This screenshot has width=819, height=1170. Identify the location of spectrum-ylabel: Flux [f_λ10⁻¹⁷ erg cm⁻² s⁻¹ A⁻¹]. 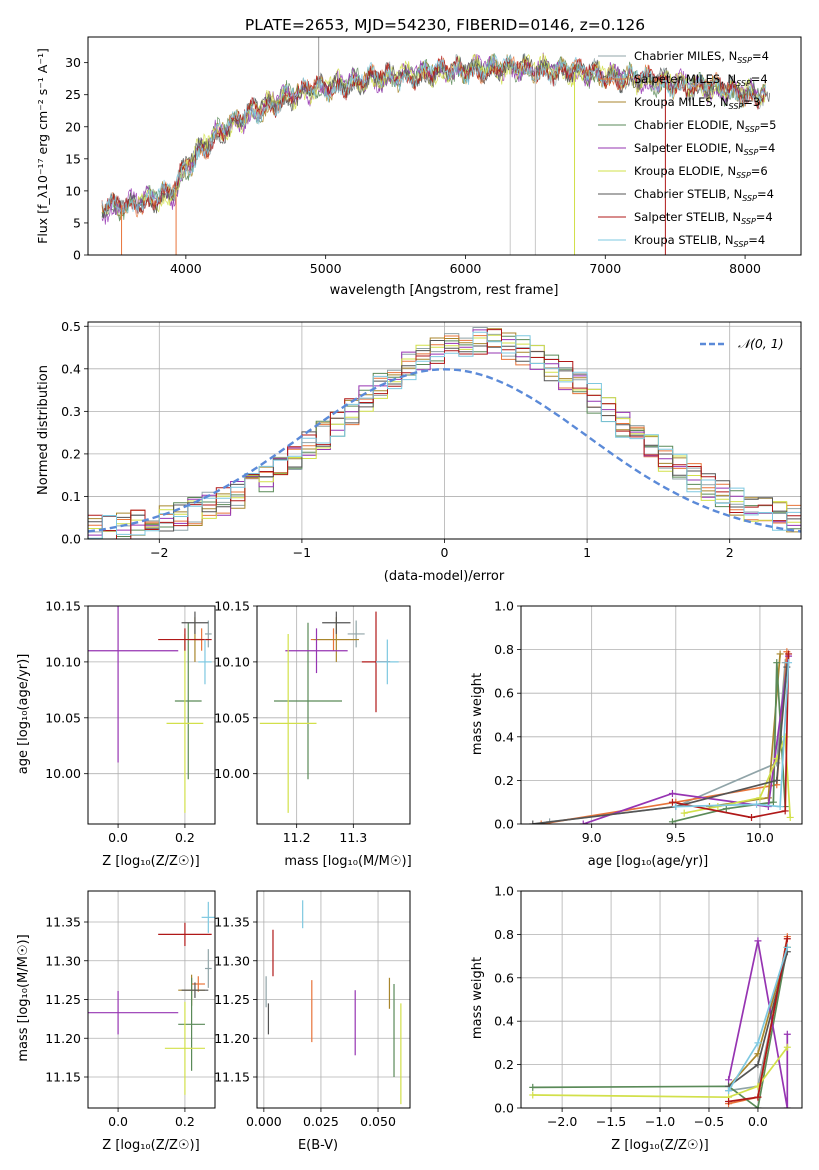
(42, 146).